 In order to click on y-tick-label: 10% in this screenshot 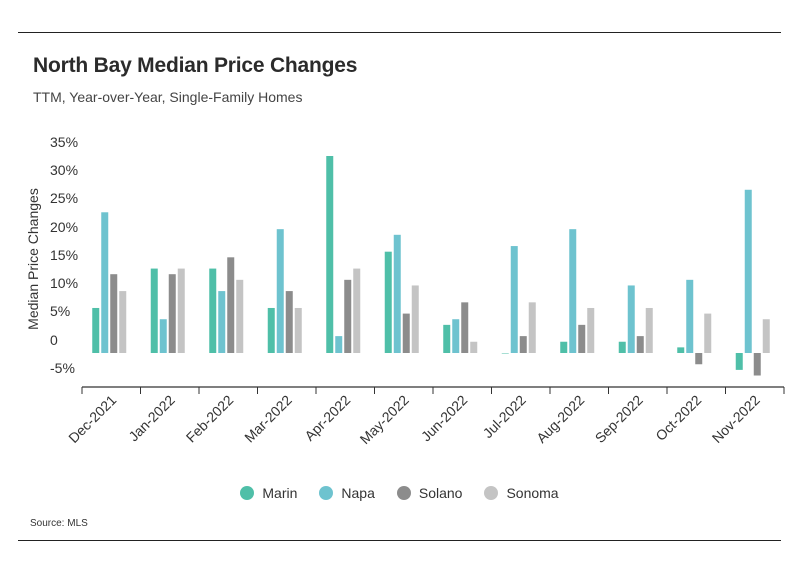, I will do `click(64, 283)`.